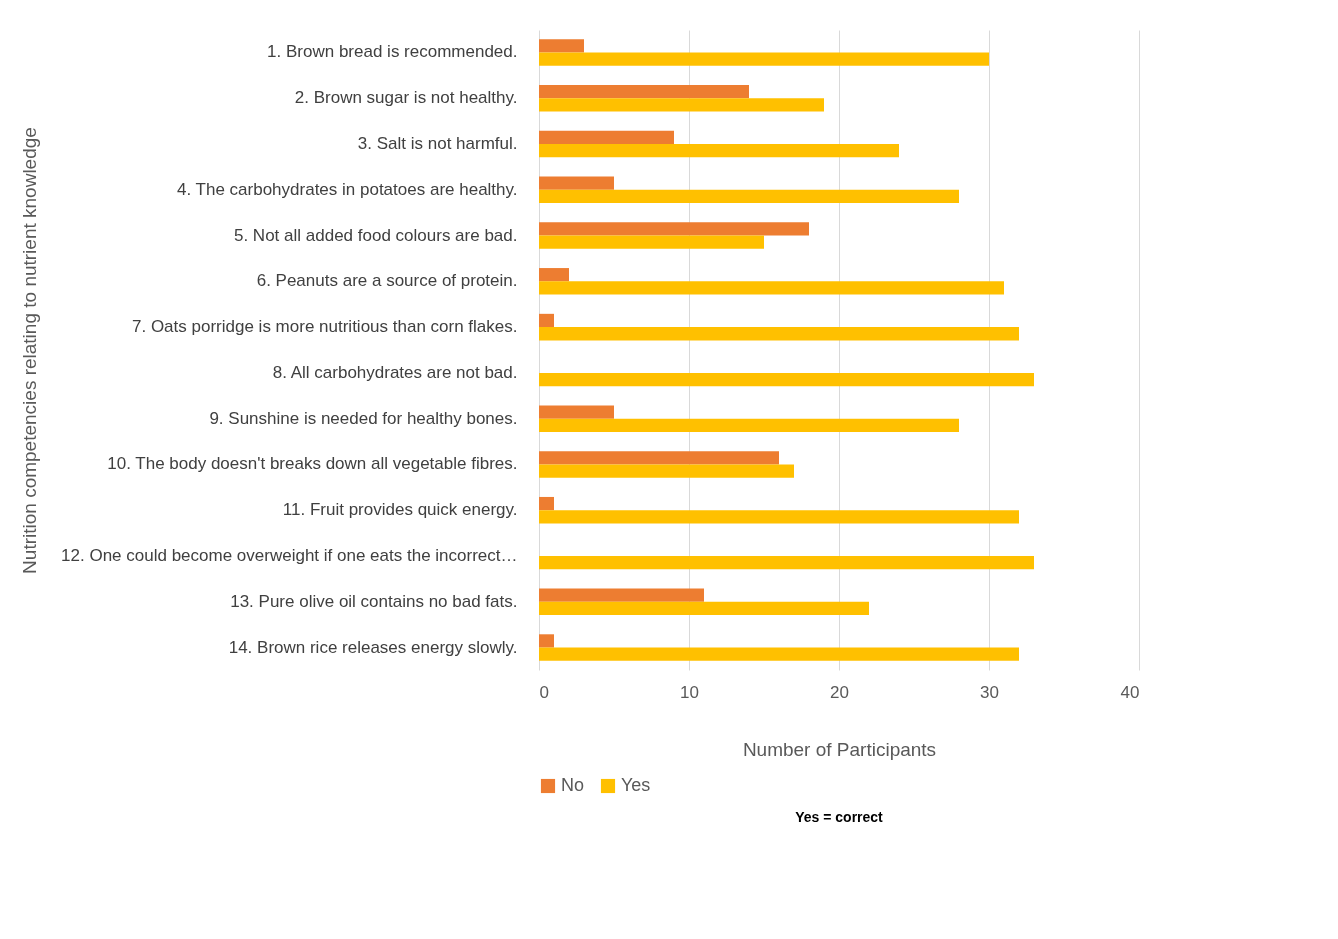 The width and height of the screenshot is (1338, 939). Describe the element at coordinates (375, 235) in the screenshot. I see `y-tick-label: 5. Not all added food colours are bad.` at that location.